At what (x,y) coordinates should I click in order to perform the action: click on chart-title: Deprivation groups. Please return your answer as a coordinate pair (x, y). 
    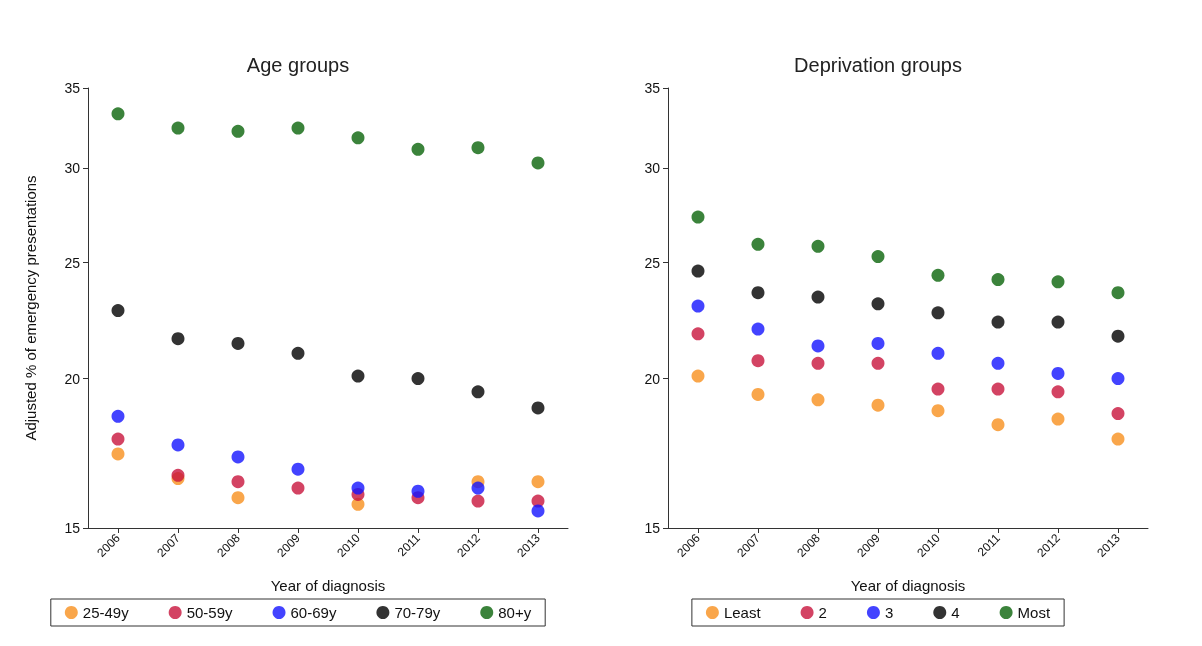
    Looking at the image, I should click on (878, 65).